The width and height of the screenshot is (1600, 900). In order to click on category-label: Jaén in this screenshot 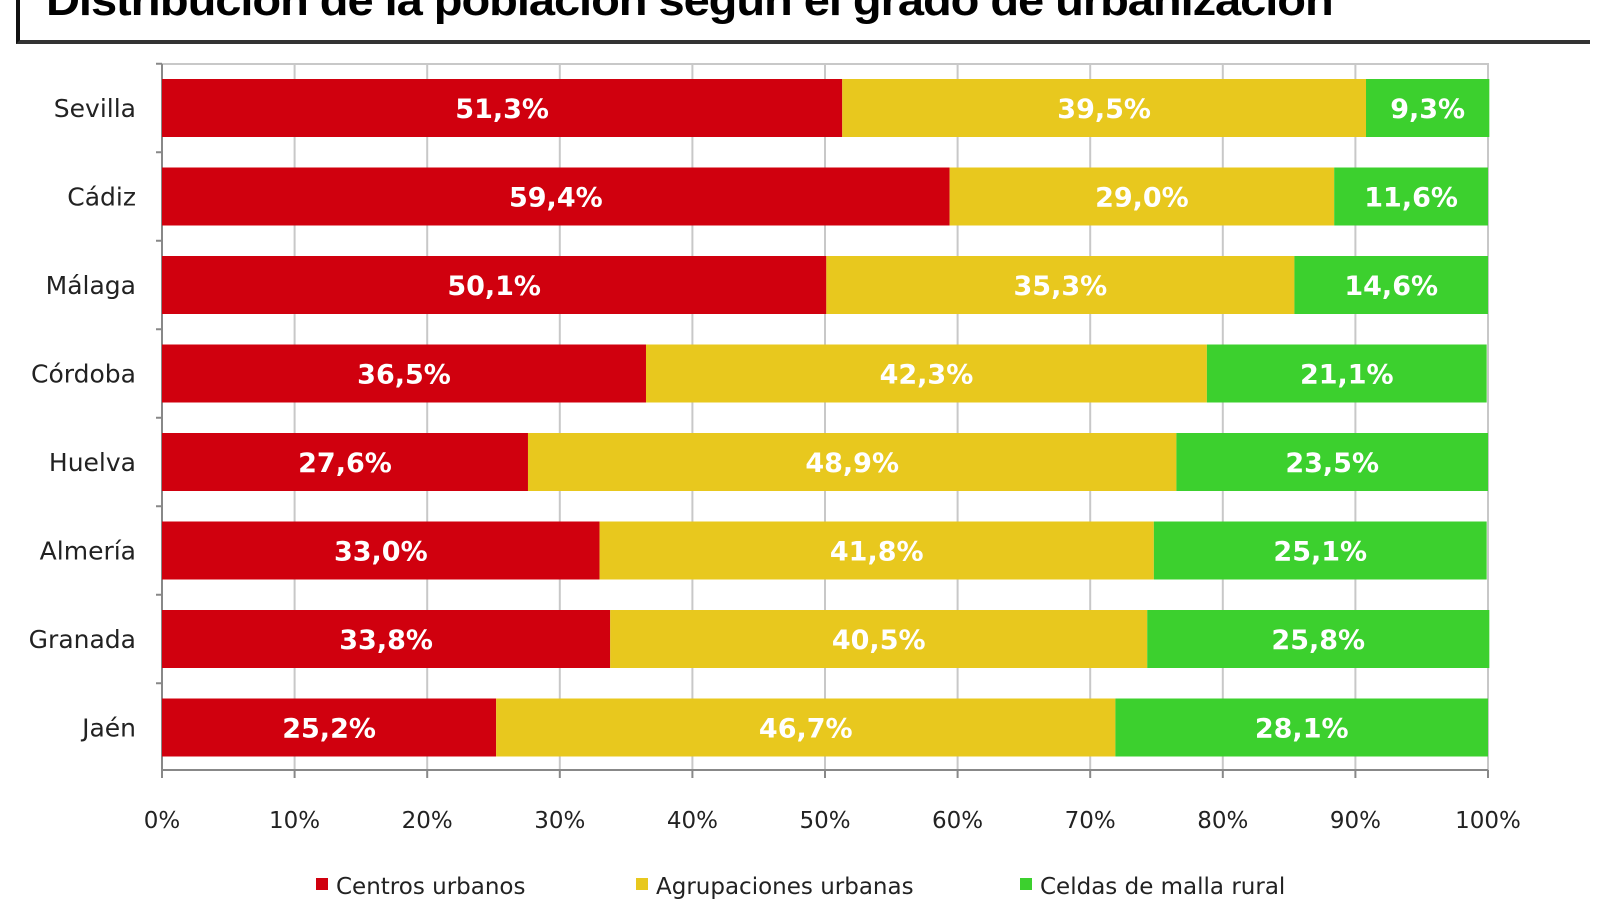, I will do `click(108, 728)`.